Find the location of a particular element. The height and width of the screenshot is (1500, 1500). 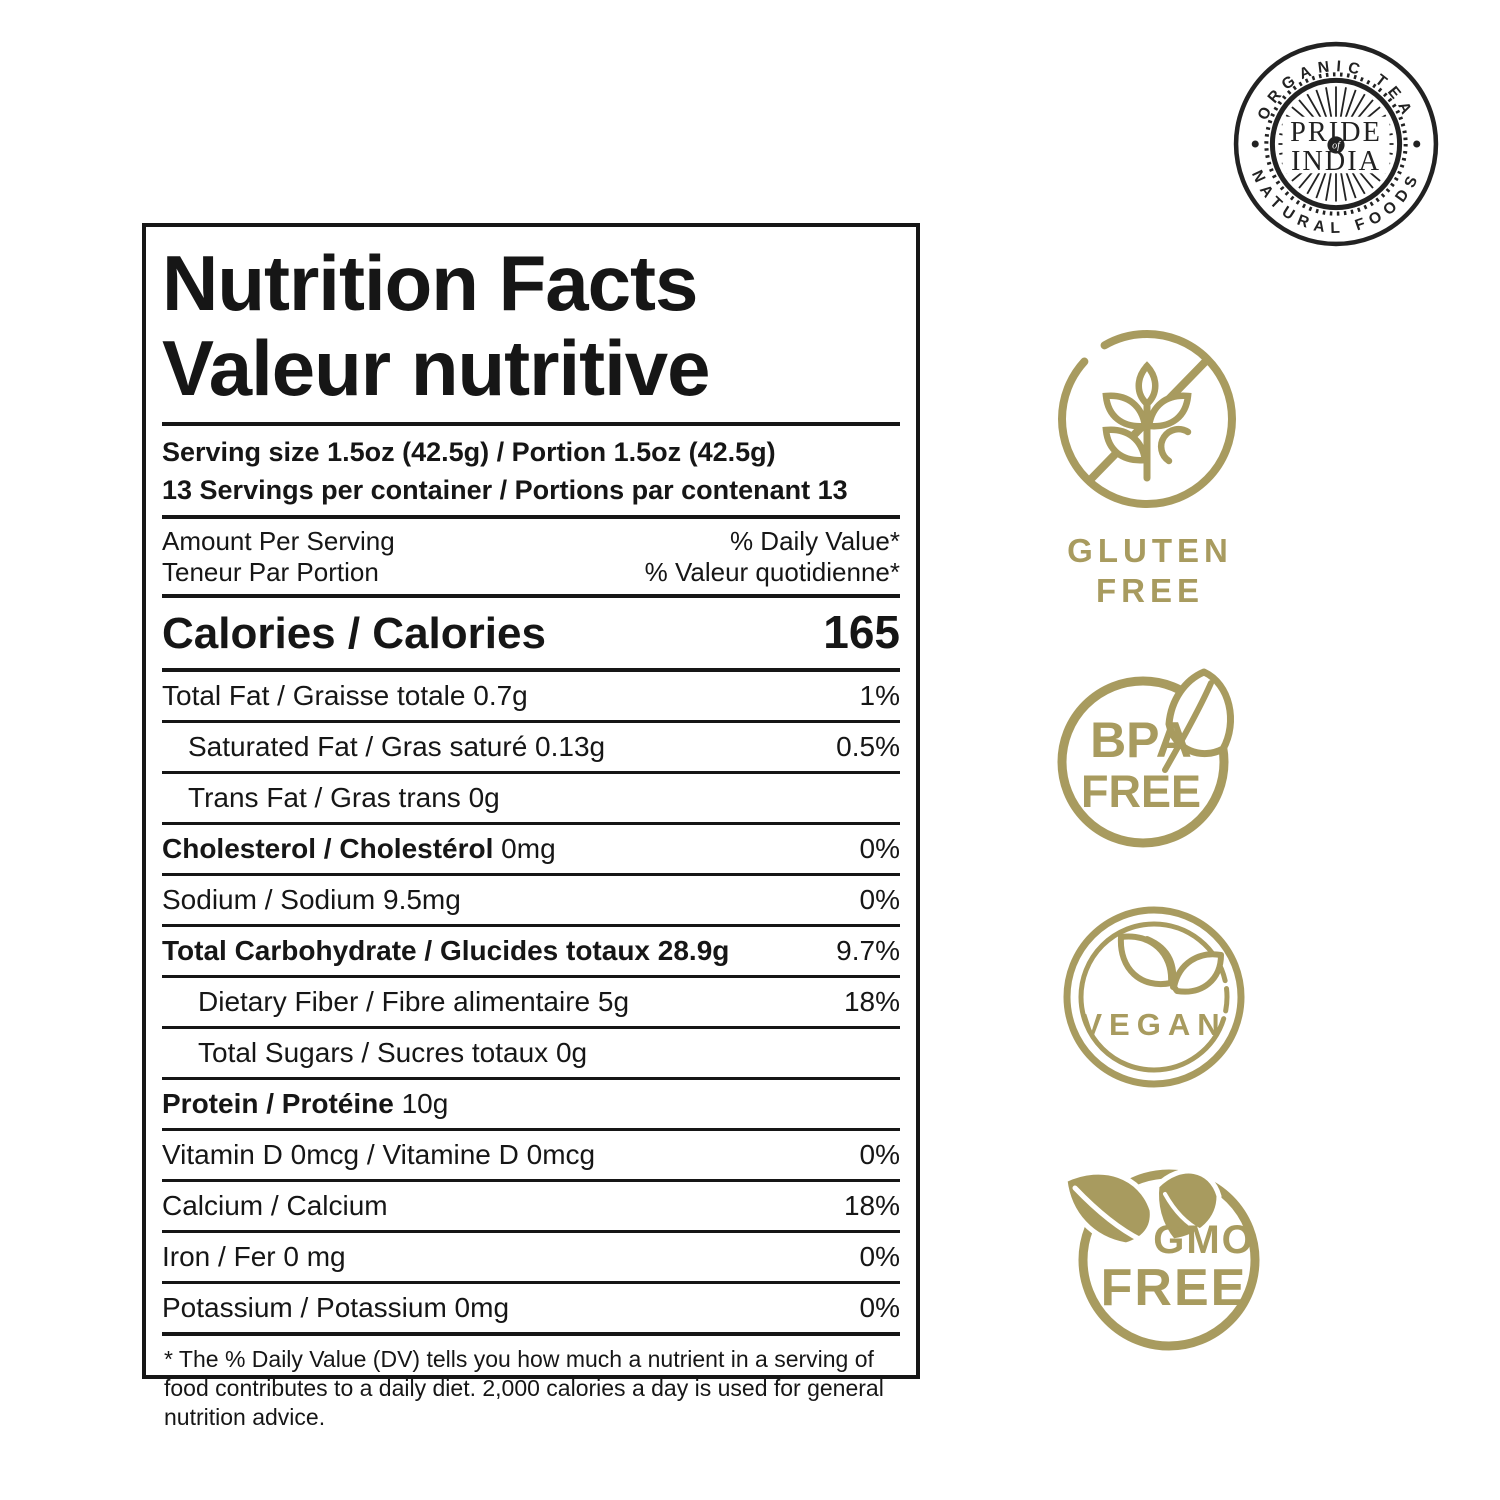

nutrient-name: Iron / Fer 0 mg is located at coordinates (254, 1256).